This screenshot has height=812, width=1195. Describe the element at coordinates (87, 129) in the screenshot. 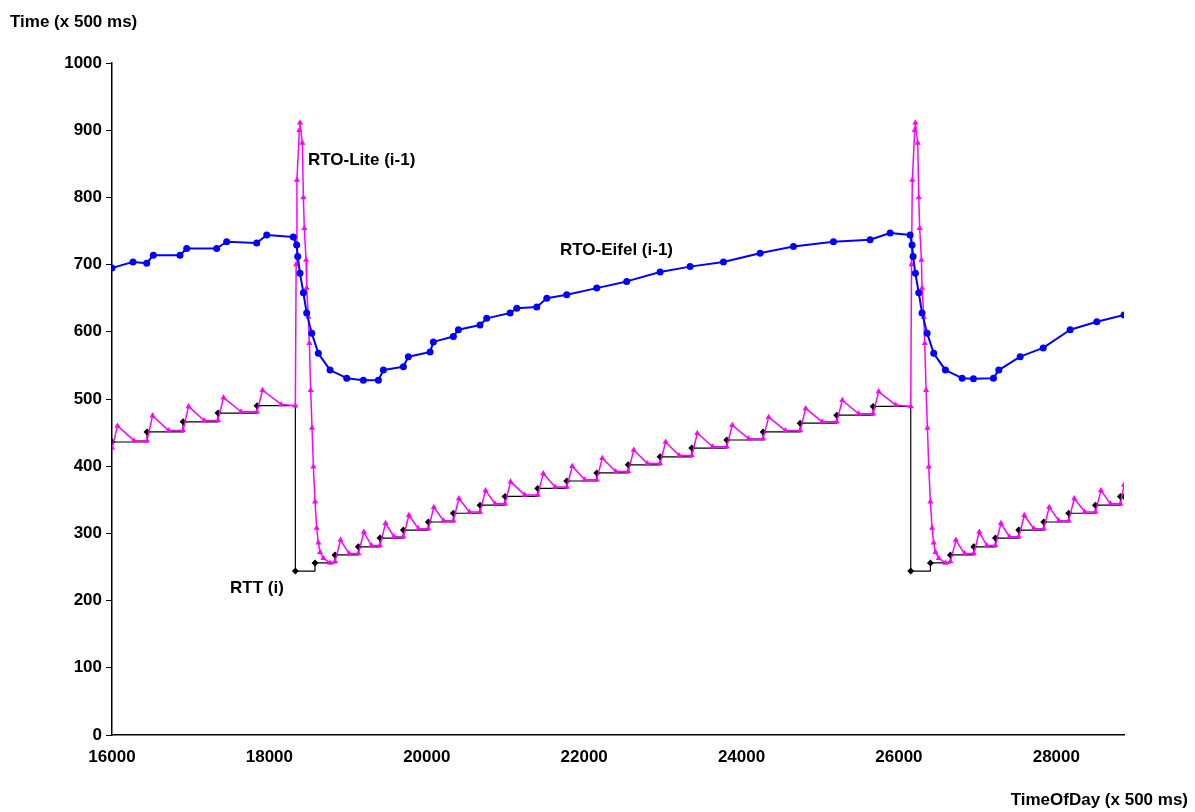

I see `y-tick-label: 900` at that location.